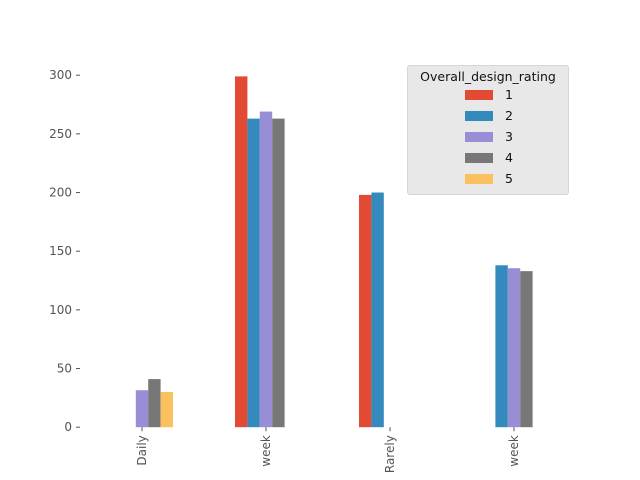  Describe the element at coordinates (509, 157) in the screenshot. I see `legend-label: 4` at that location.